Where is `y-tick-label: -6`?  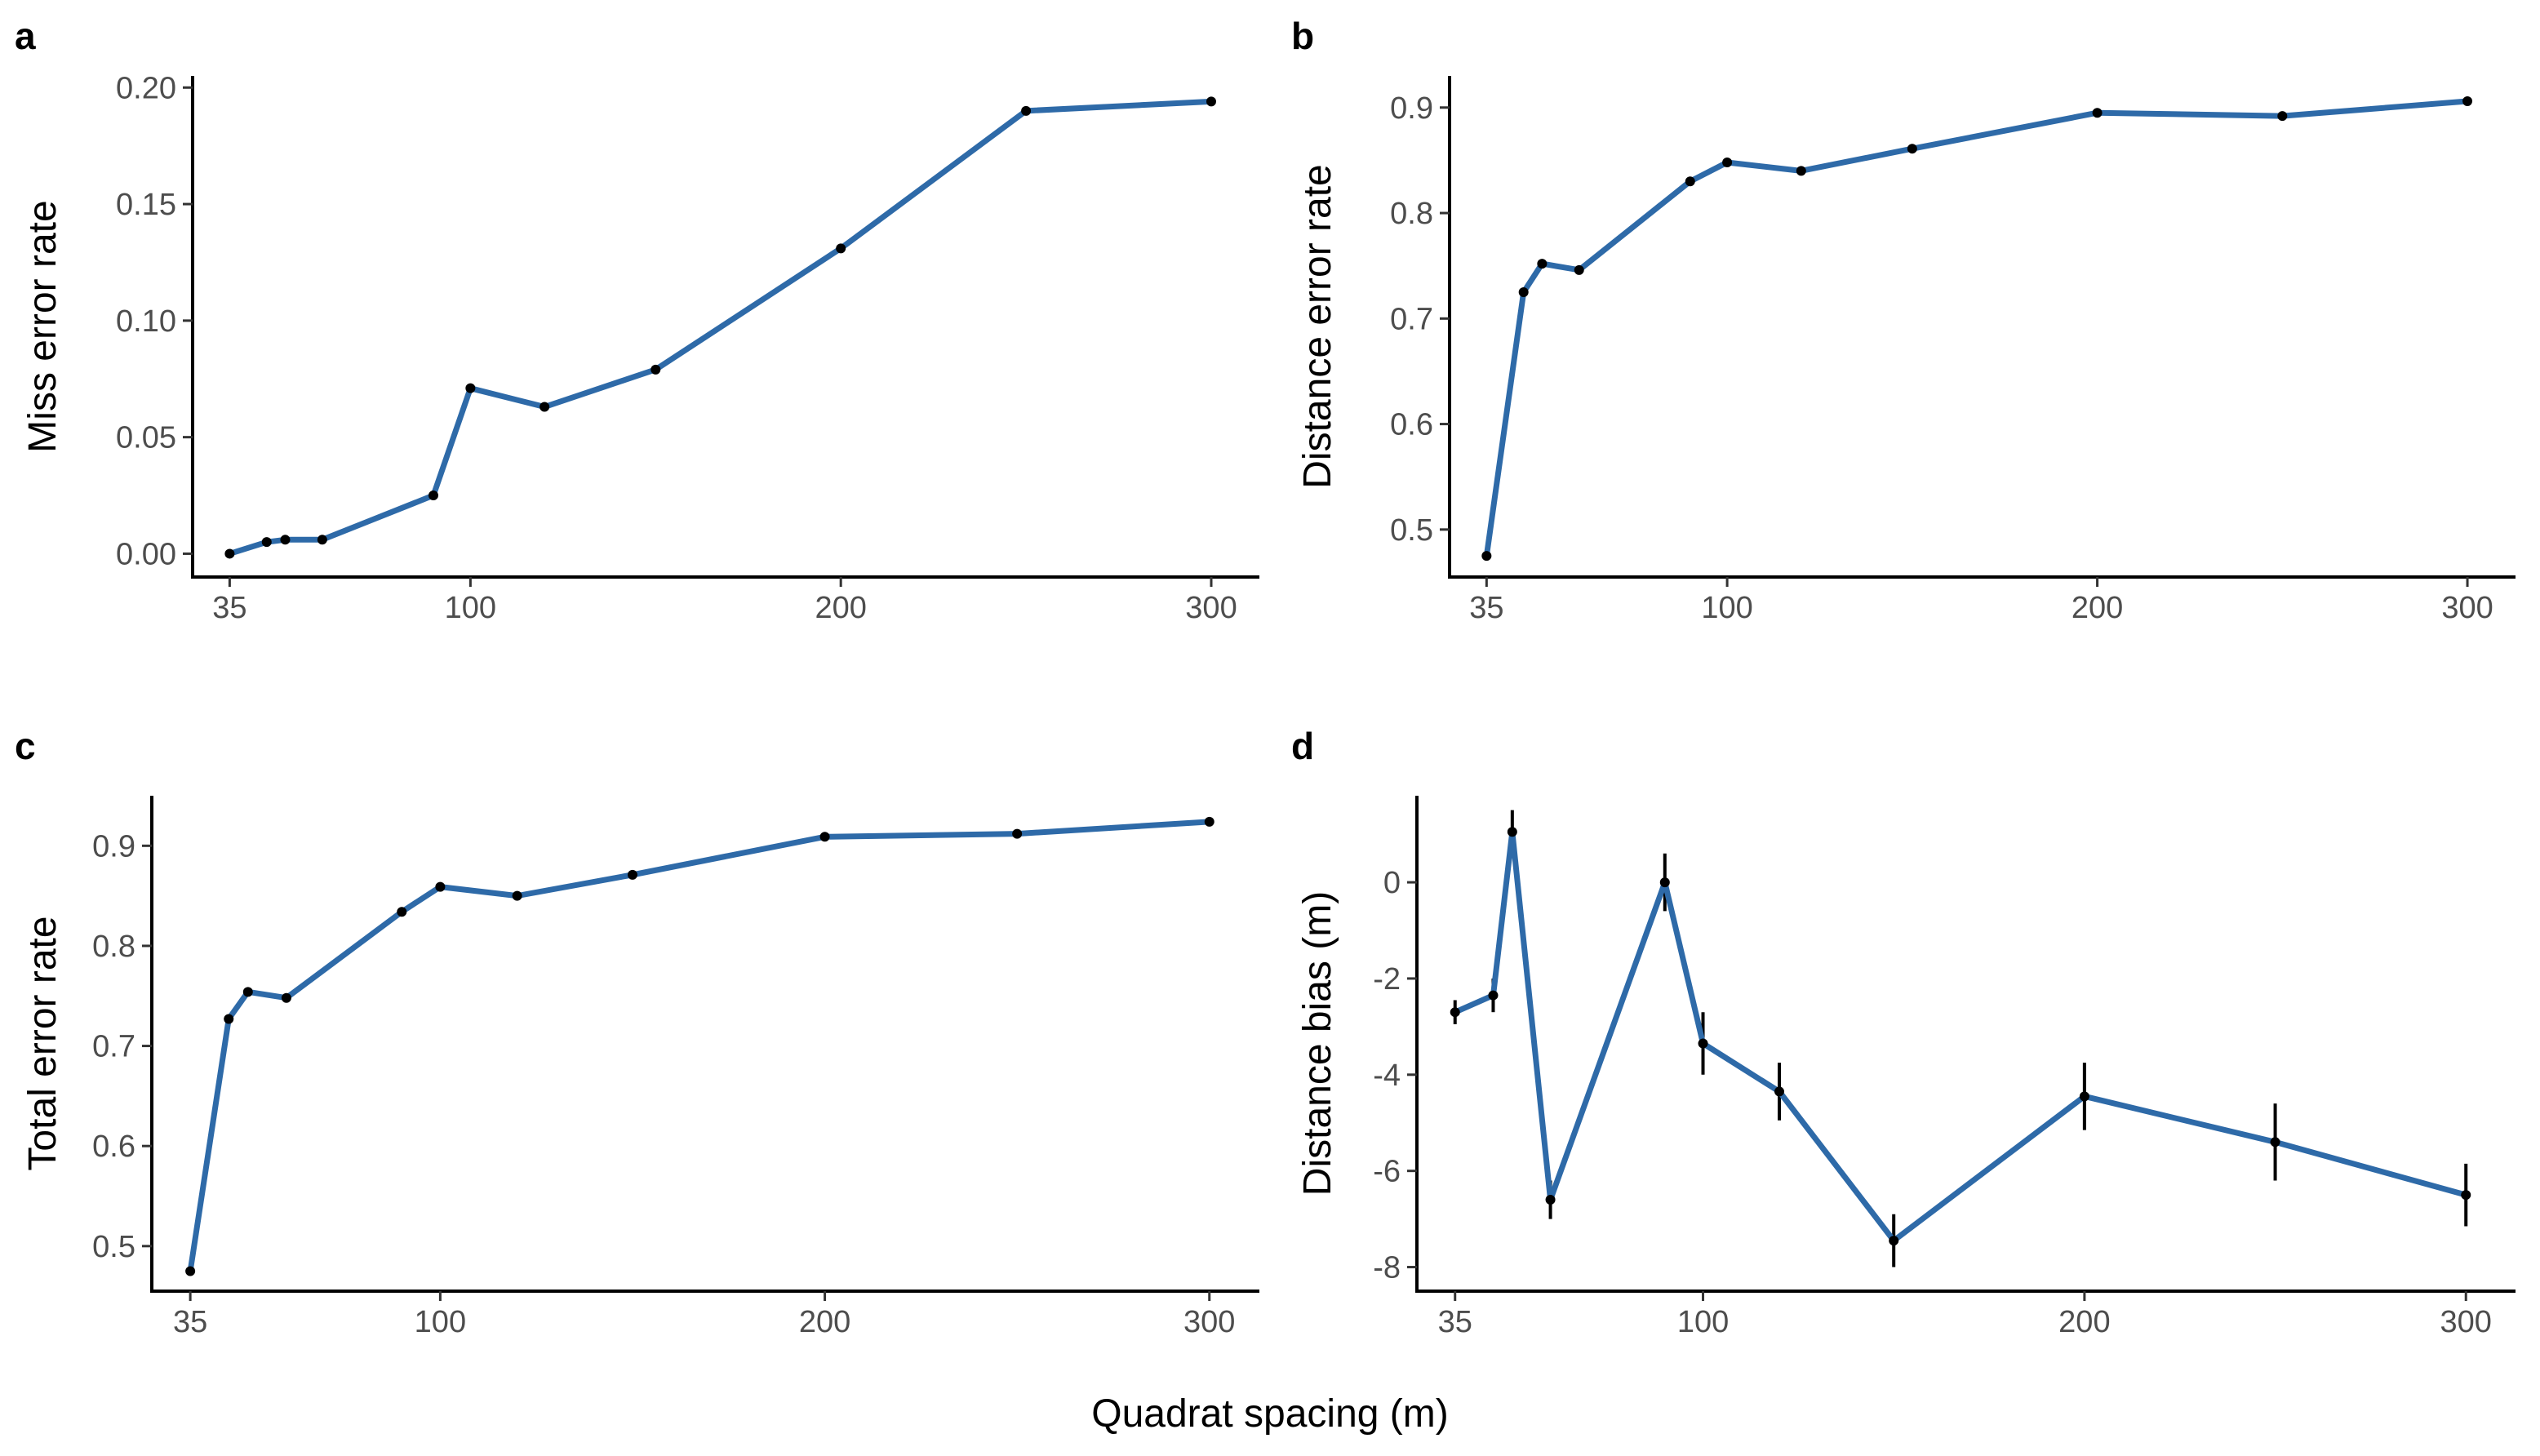 y-tick-label: -6 is located at coordinates (1387, 1172).